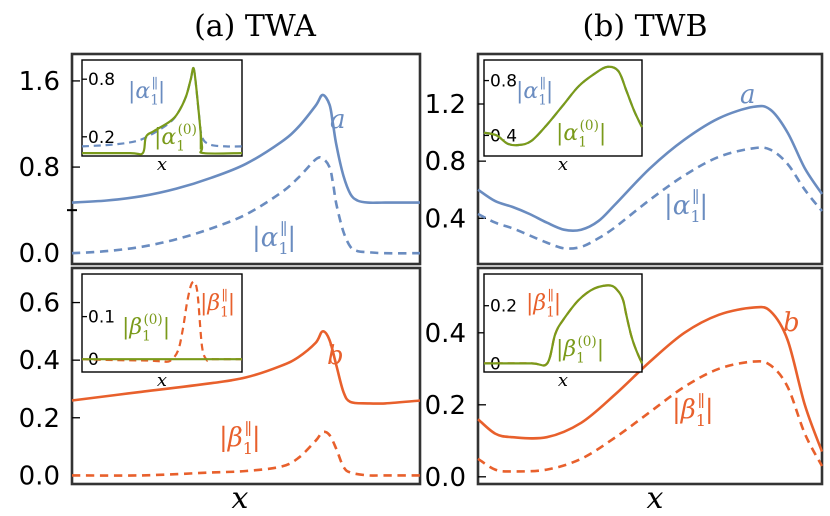 The height and width of the screenshot is (516, 830). Describe the element at coordinates (217, 304) in the screenshot. I see `a-bottom-inset-annotation-1: |β1∥|` at that location.